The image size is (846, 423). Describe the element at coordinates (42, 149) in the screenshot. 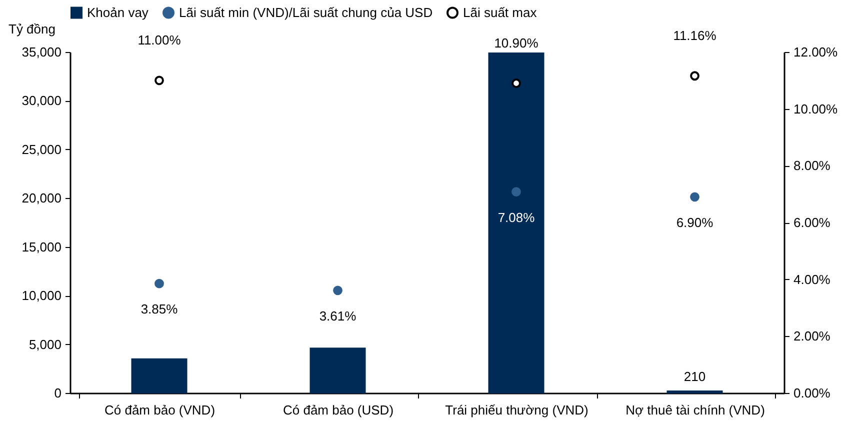

I see `y-tick-label: 25,000` at that location.